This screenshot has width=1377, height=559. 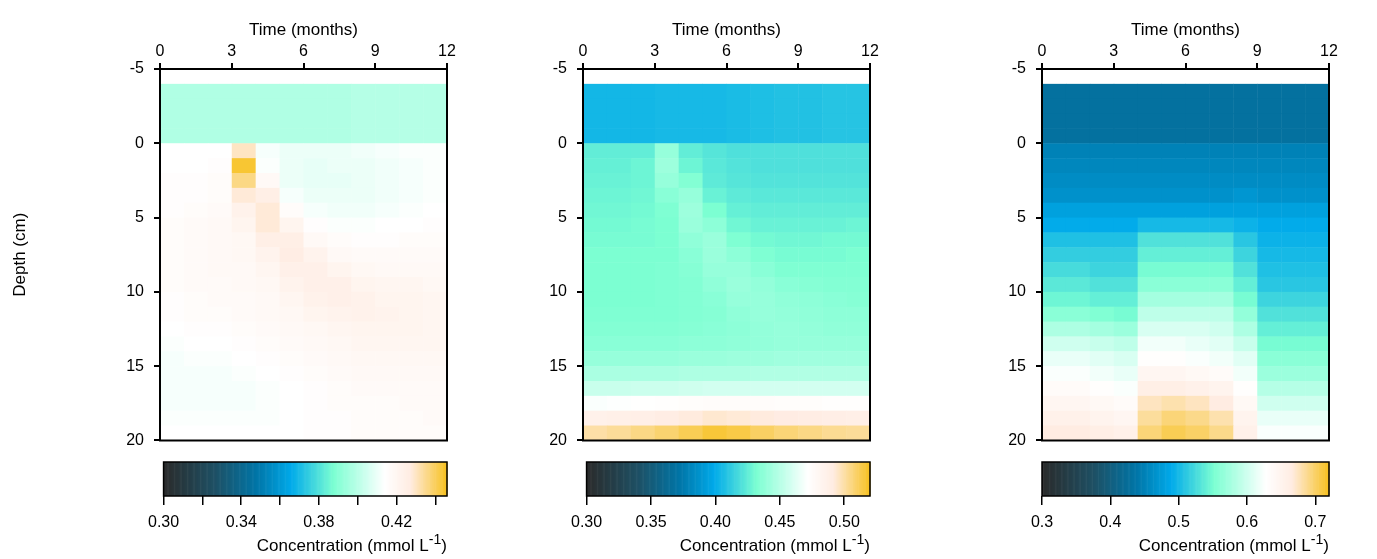 I want to click on color-bar-label: 0.3, so click(x=1042, y=522).